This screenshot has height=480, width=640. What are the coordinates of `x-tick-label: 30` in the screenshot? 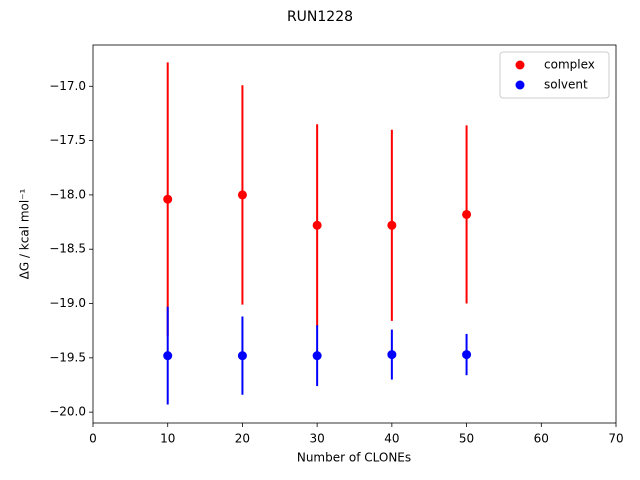 It's located at (317, 439).